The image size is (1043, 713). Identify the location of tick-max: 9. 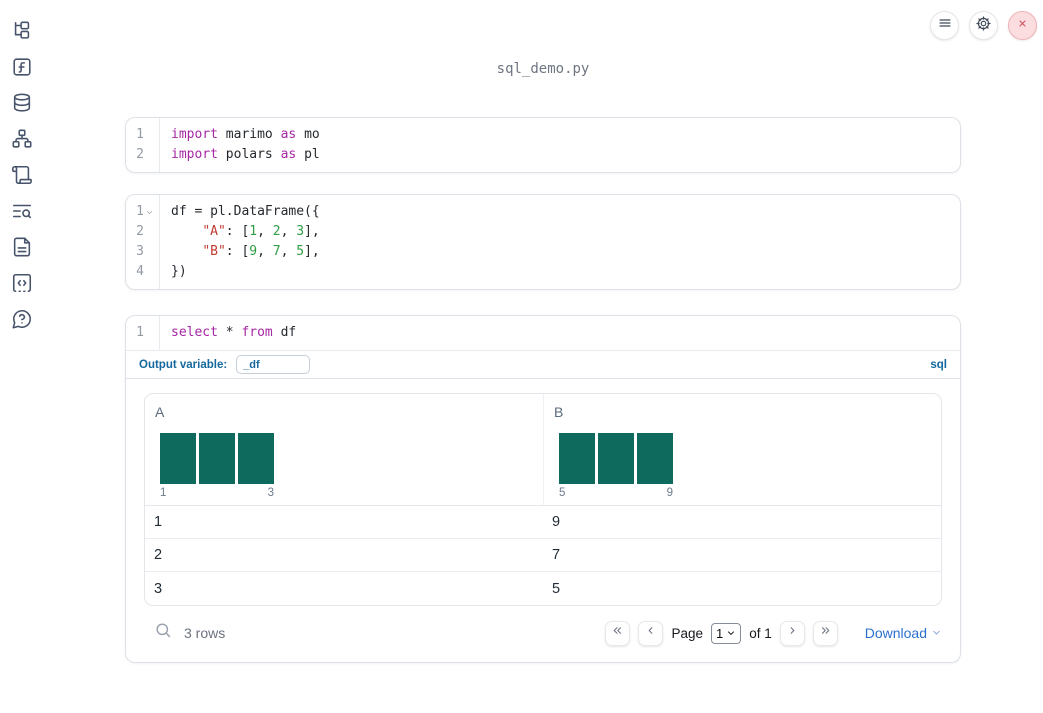
(669, 493).